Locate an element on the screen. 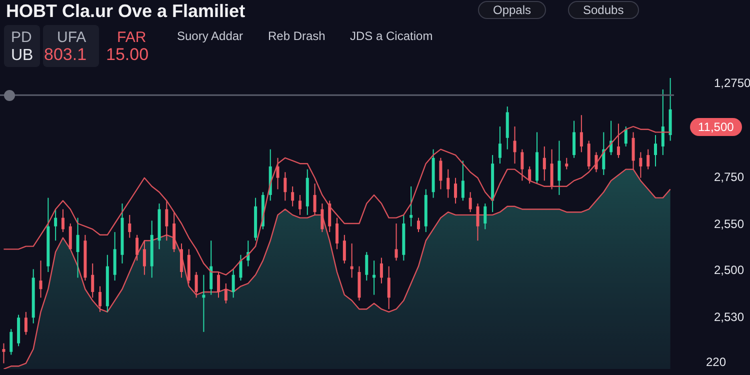  text: 11,500 is located at coordinates (716, 127).